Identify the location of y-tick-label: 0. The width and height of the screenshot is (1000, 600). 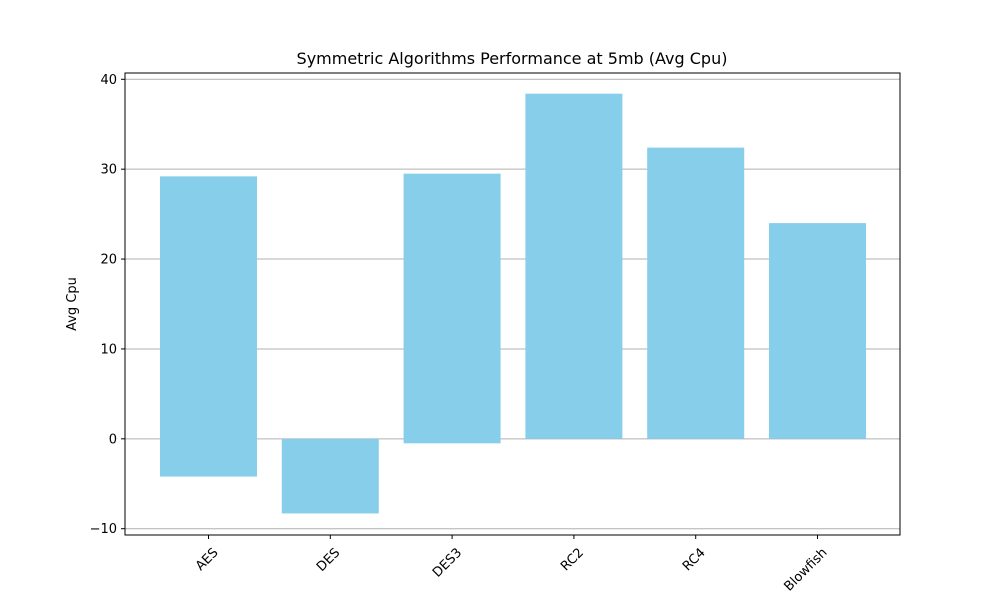
(113, 439).